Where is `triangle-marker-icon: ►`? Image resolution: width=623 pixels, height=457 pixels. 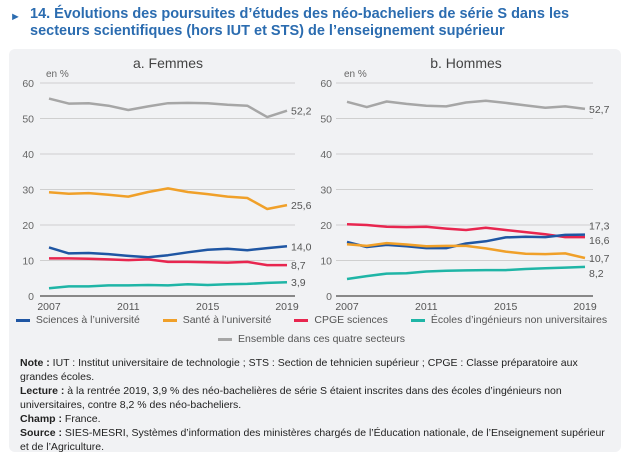
triangle-marker-icon: ► is located at coordinates (15, 17).